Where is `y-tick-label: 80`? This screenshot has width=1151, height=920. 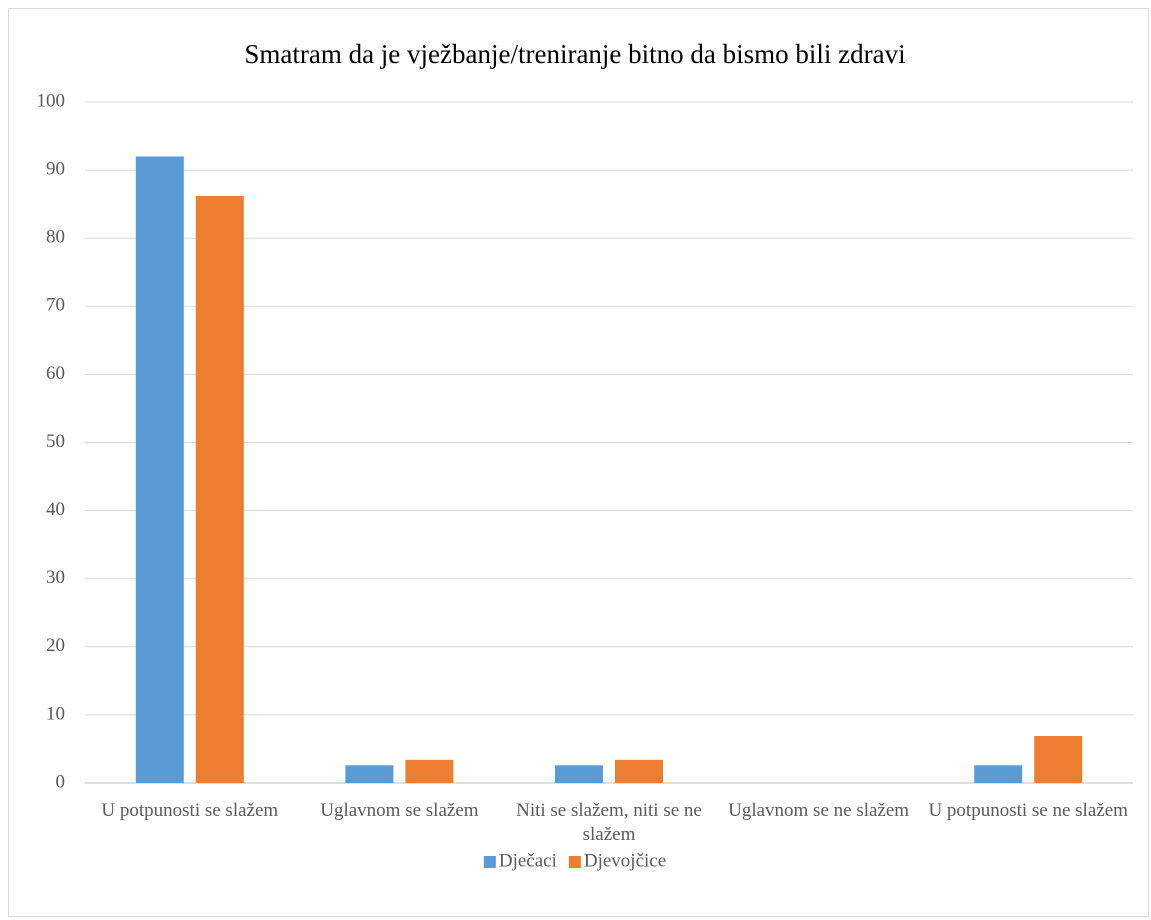 y-tick-label: 80 is located at coordinates (55, 237).